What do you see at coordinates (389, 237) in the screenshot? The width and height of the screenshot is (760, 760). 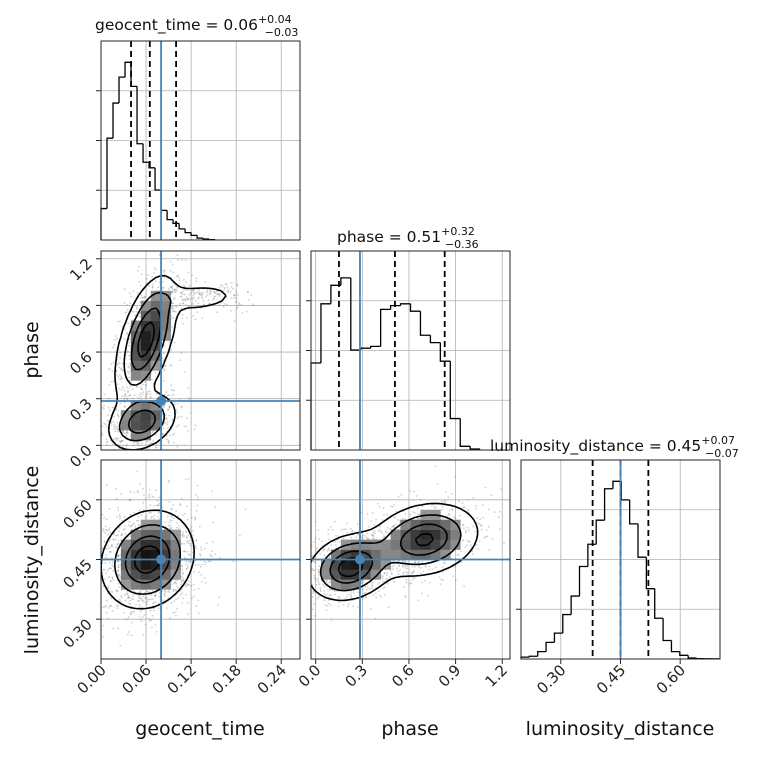 I see `title-phase-value: phase = 0.51` at bounding box center [389, 237].